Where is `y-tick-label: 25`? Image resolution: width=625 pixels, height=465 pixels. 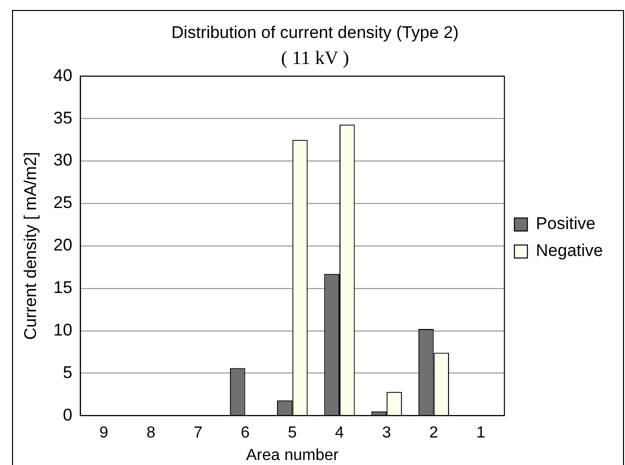
y-tick-label: 25 is located at coordinates (62, 202).